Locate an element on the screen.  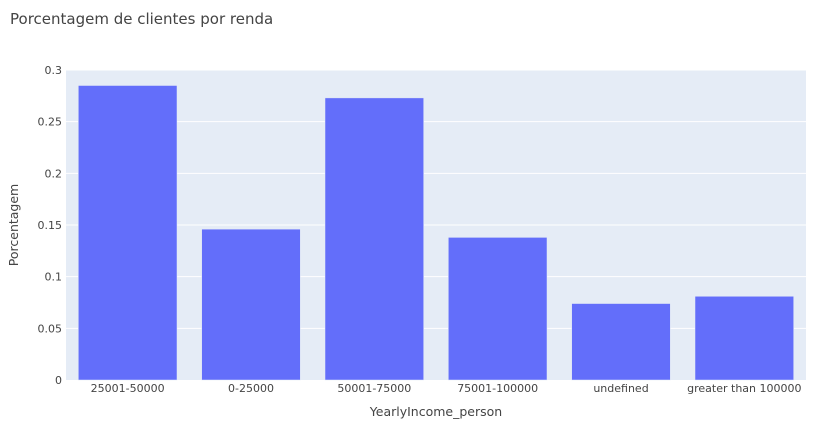
y-tick-label: 0.15 is located at coordinates (50, 225).